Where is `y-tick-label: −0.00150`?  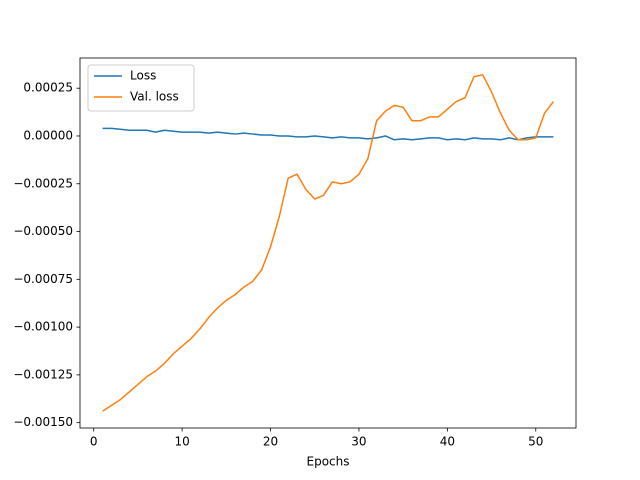 y-tick-label: −0.00150 is located at coordinates (43, 422).